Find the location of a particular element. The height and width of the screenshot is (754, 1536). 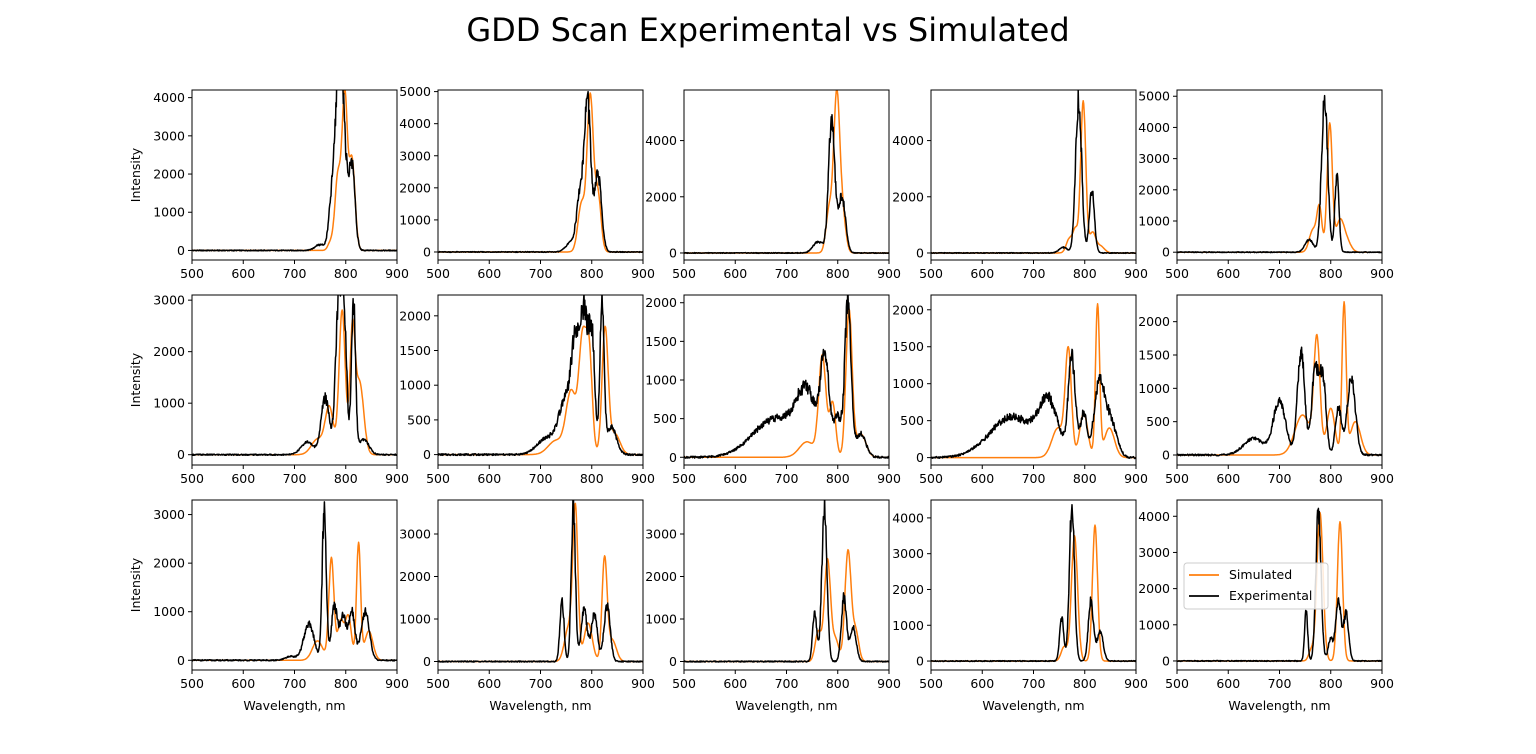

legend: Simulated Experimental is located at coordinates (1256, 586).